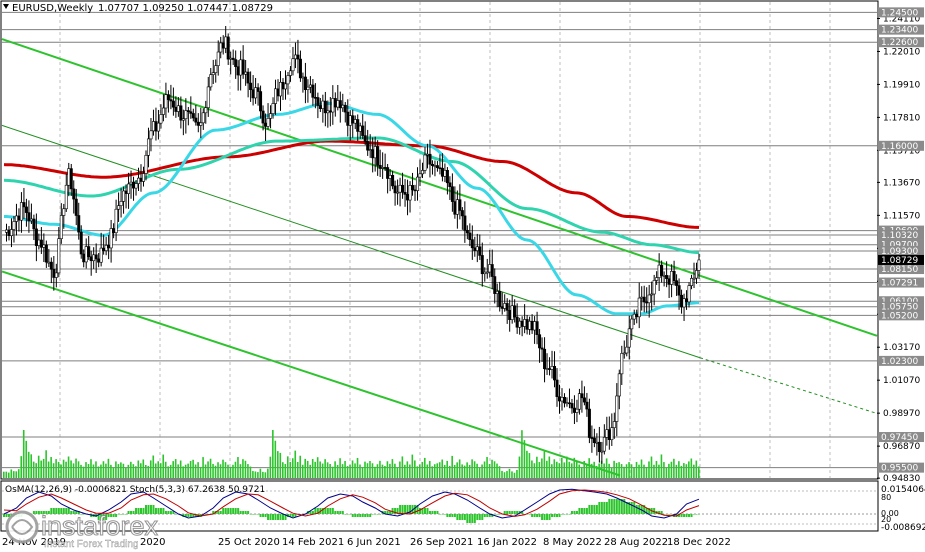 The height and width of the screenshot is (552, 925). I want to click on level-tag-label: 1.22600, so click(899, 43).